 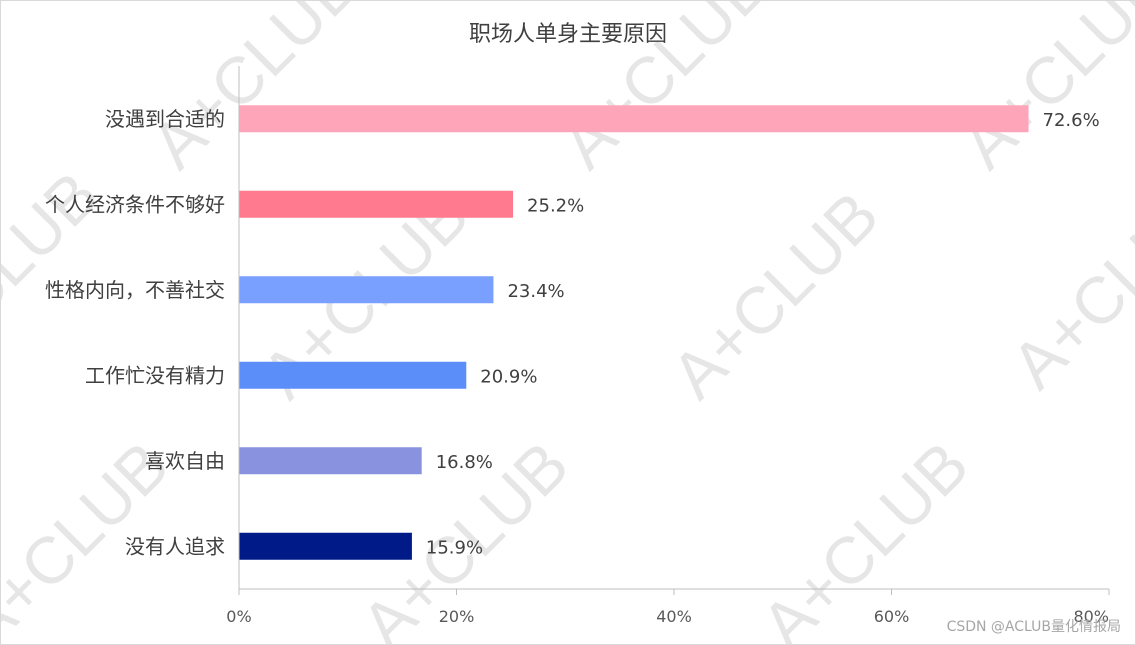 I want to click on data-label: 23.4%, so click(x=535, y=291).